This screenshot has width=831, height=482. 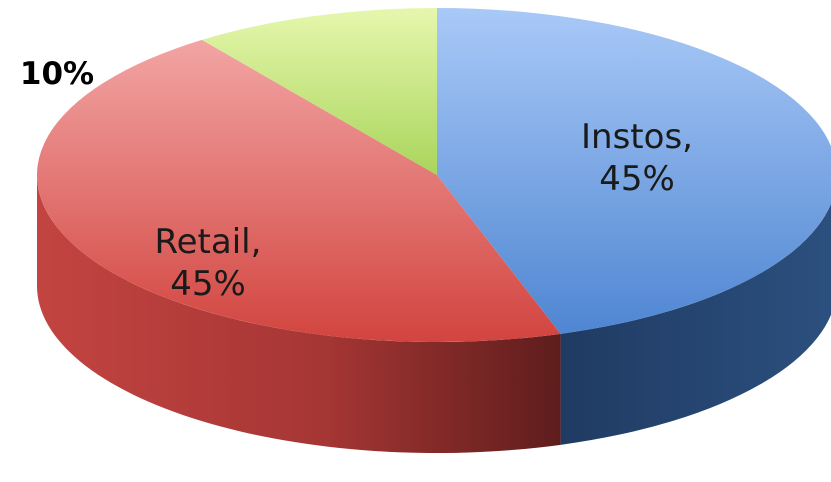 What do you see at coordinates (319, 91) in the screenshot?
I see `pie-slice-other` at bounding box center [319, 91].